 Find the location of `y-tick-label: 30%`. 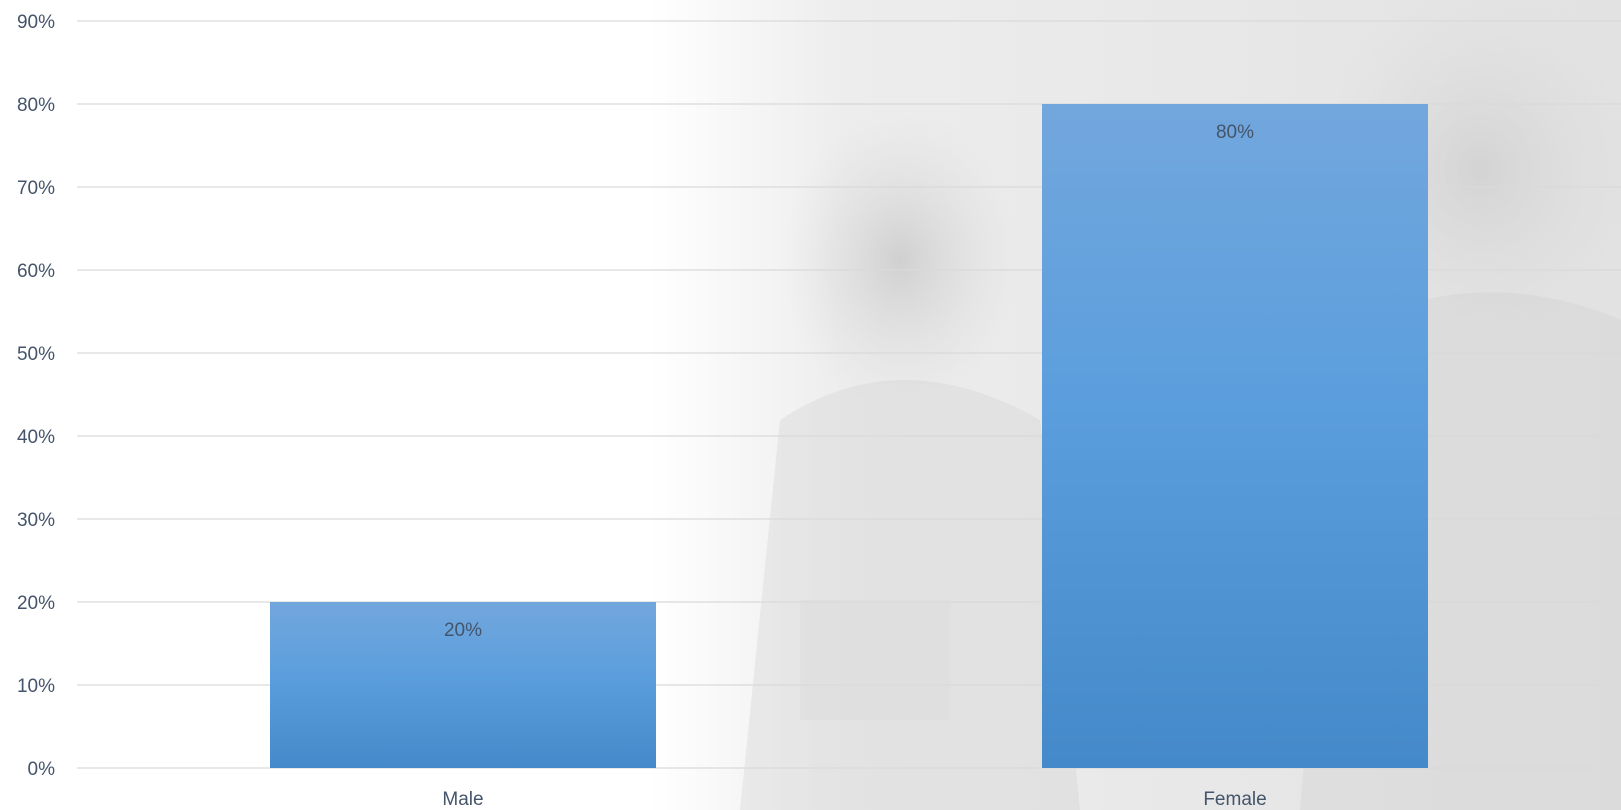

y-tick-label: 30% is located at coordinates (36, 520).